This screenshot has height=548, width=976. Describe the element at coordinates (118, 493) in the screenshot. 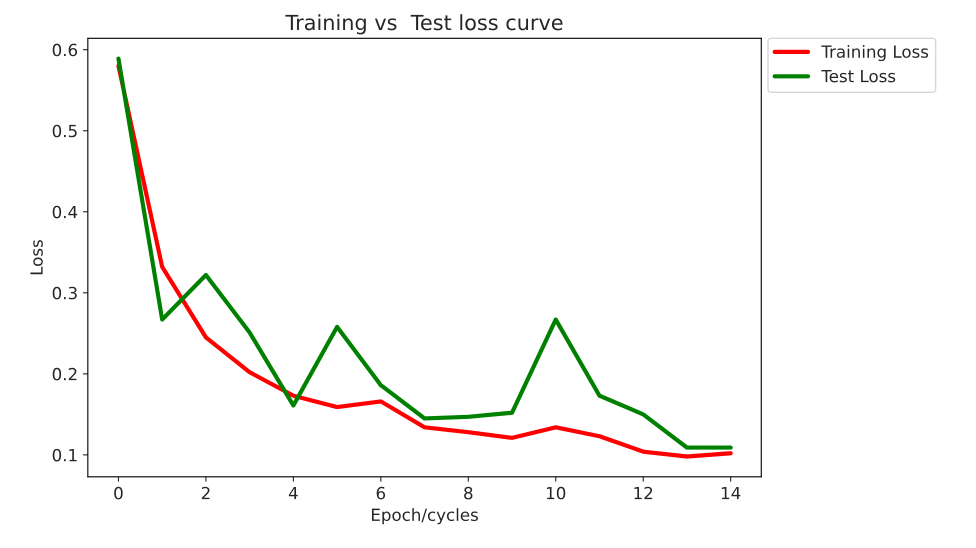

I see `x-tick-label: 0` at that location.